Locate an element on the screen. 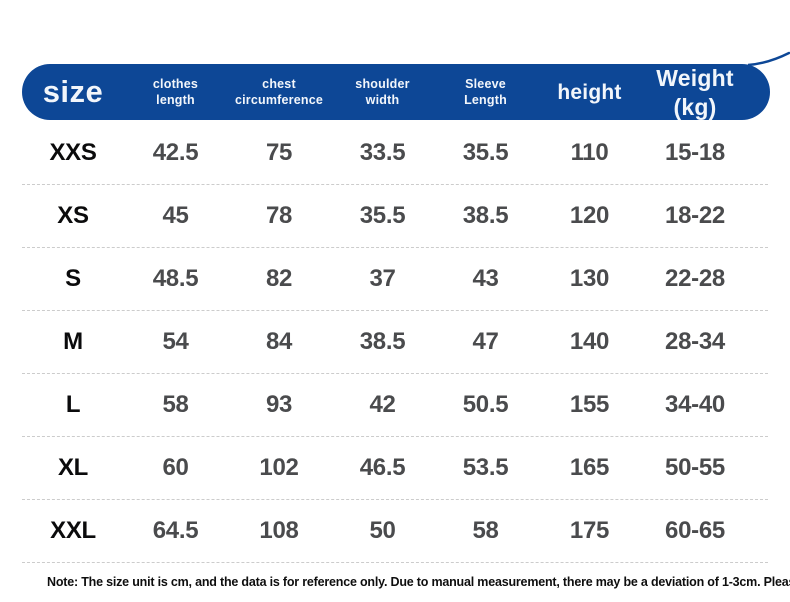  shoulder-width-value: 37 is located at coordinates (382, 278).